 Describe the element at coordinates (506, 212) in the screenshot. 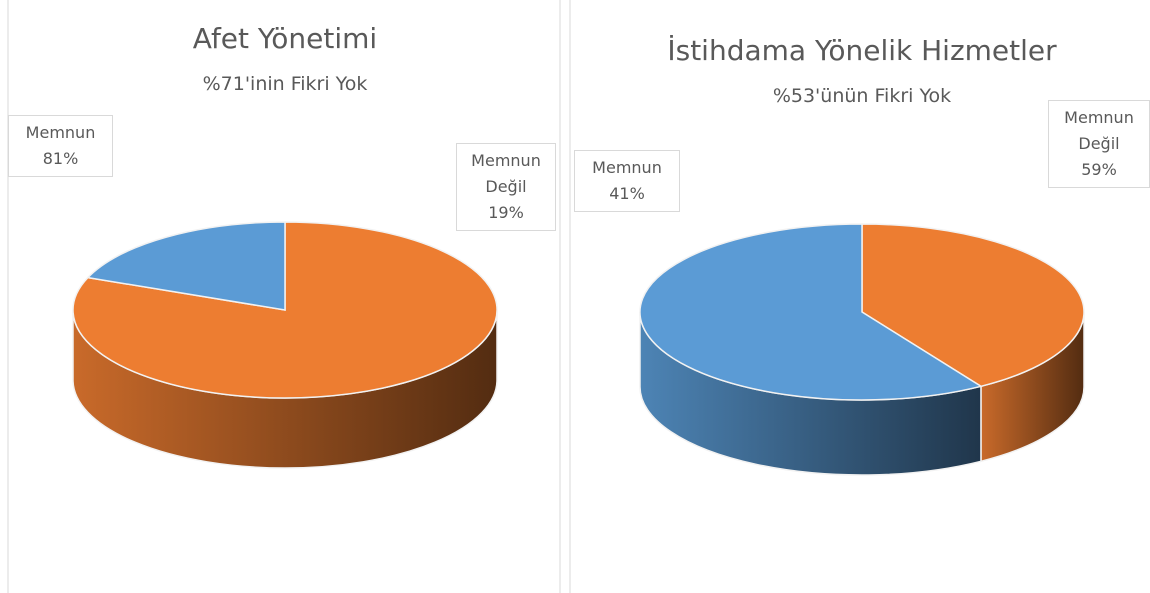

I see `value-label: 19%` at that location.